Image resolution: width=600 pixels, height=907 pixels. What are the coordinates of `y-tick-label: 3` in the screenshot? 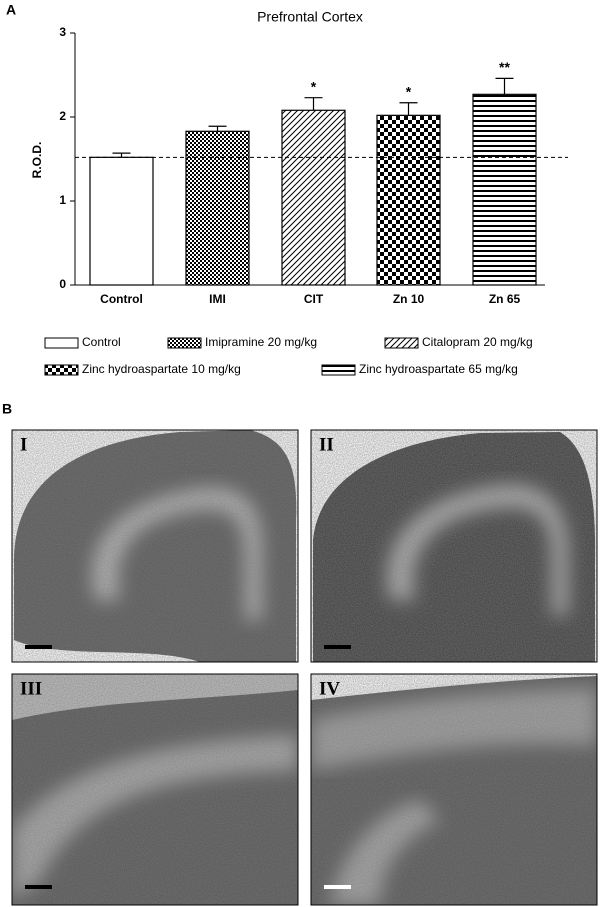 It's located at (62, 32).